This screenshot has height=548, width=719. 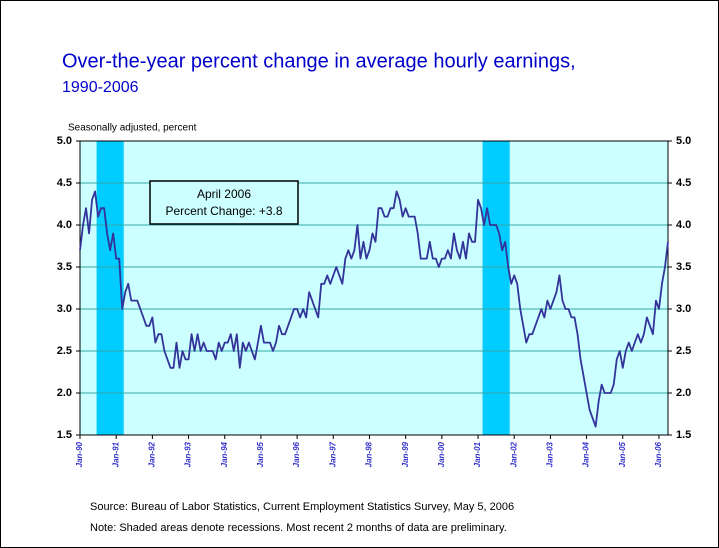 What do you see at coordinates (683, 393) in the screenshot?
I see `y2-tick-label: 2.0` at bounding box center [683, 393].